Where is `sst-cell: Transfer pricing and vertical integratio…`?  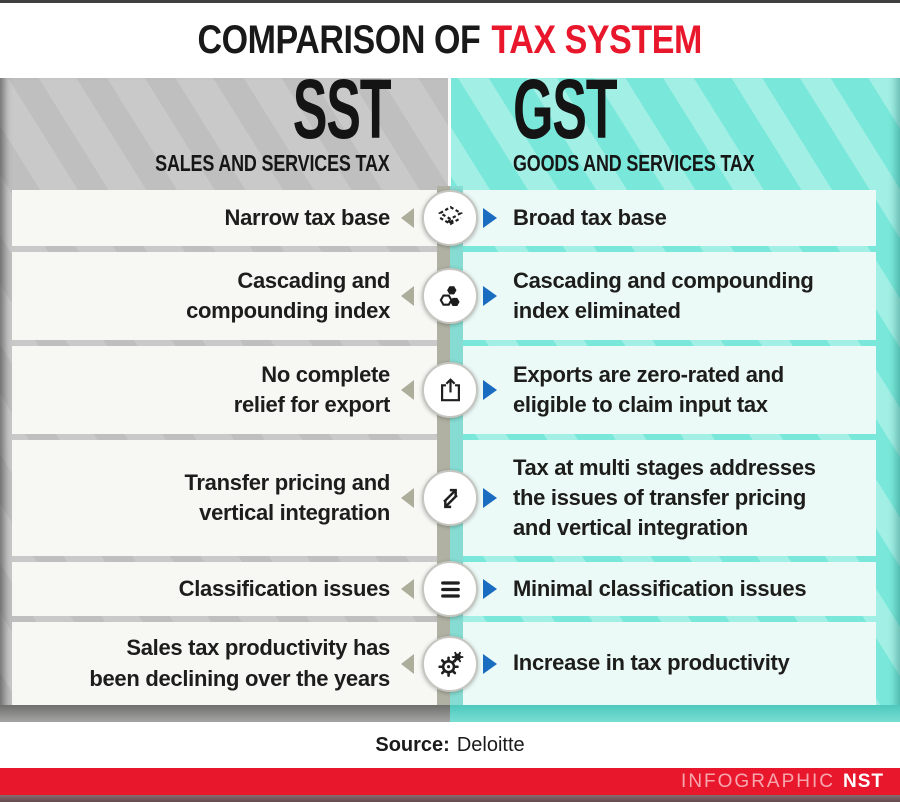
sst-cell: Transfer pricing and vertical integratio… is located at coordinates (224, 498).